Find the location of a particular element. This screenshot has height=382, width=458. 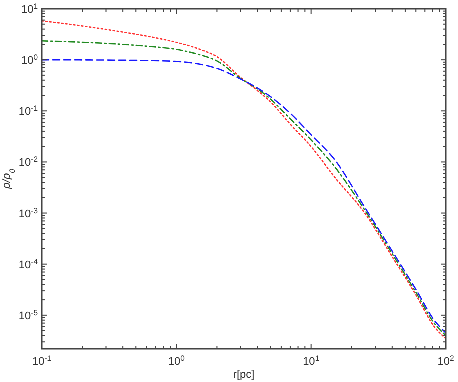

y-tick-label: 10$^{-4}$ is located at coordinates (28, 264).